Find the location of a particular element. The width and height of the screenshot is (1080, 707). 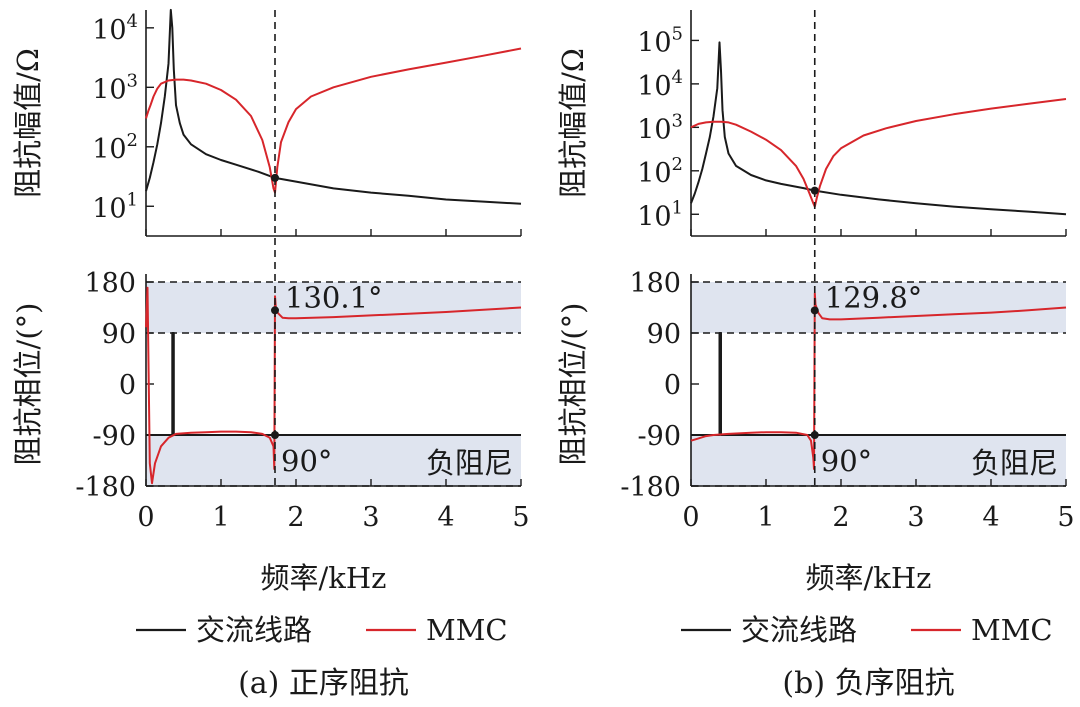

mag-tick-label: 10⁵ is located at coordinates (660, 40).